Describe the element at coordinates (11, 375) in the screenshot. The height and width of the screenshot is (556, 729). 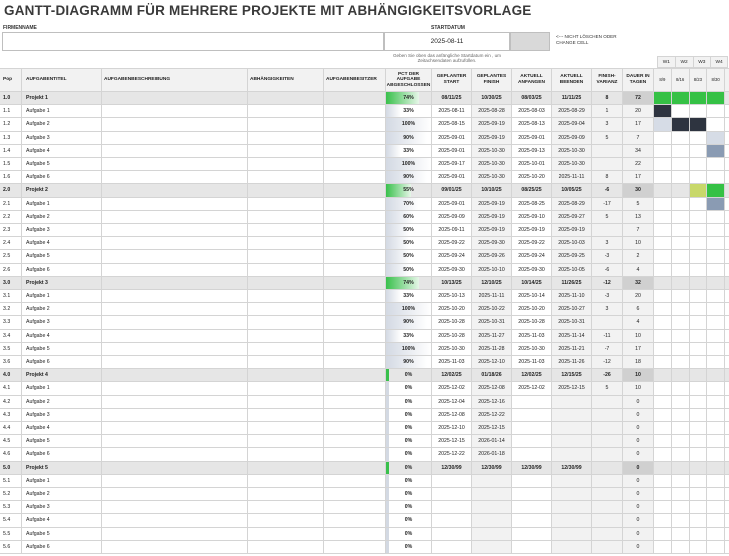
I see `row-number: 4.0` at that location.